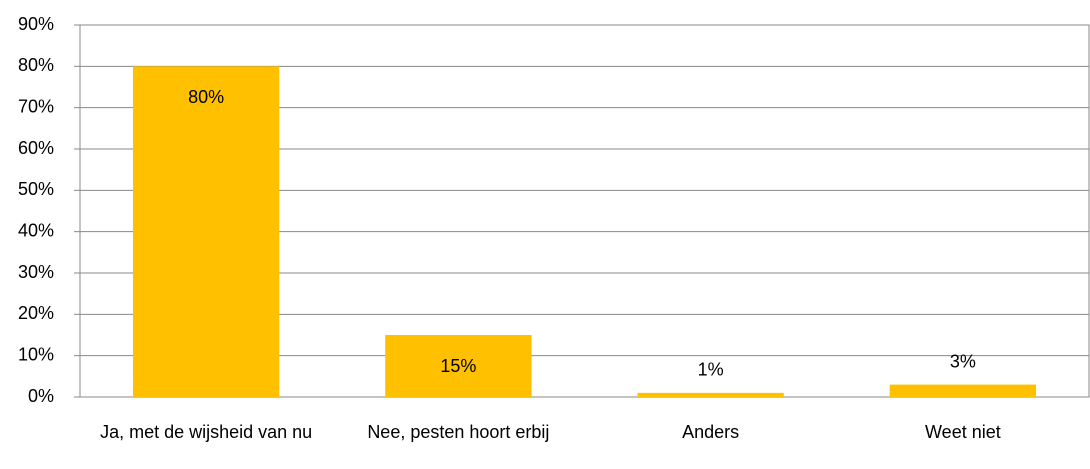 The width and height of the screenshot is (1090, 469). What do you see at coordinates (36, 313) in the screenshot?
I see `y-tick-label: 20%` at bounding box center [36, 313].